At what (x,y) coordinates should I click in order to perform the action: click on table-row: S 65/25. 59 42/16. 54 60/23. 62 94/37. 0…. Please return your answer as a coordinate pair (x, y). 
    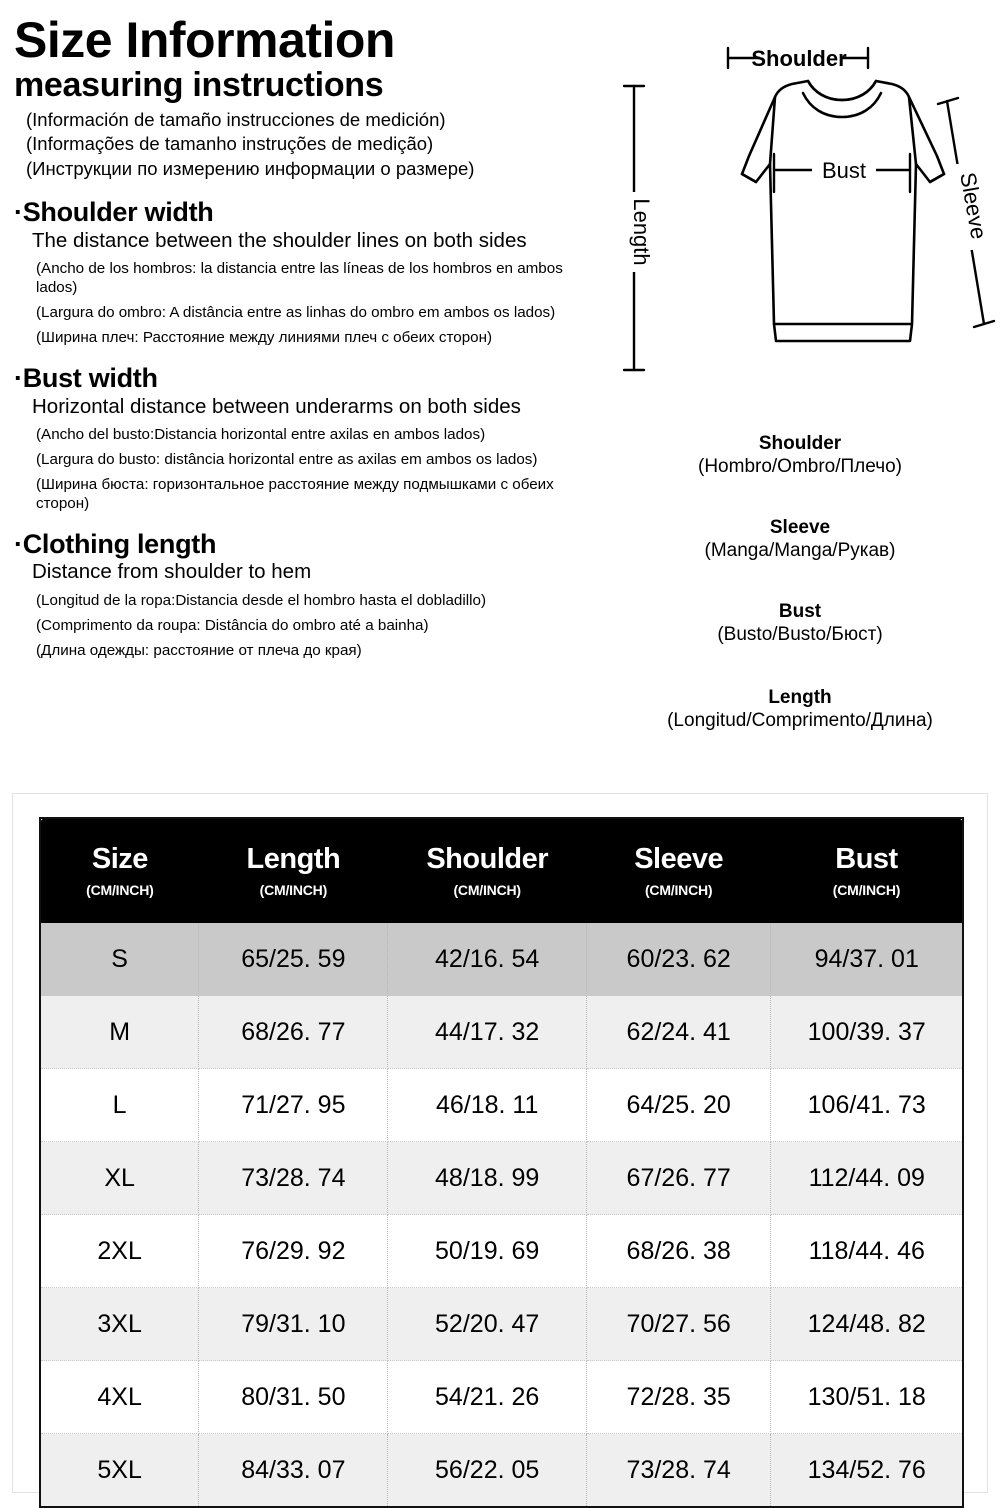
    Looking at the image, I should click on (501, 959).